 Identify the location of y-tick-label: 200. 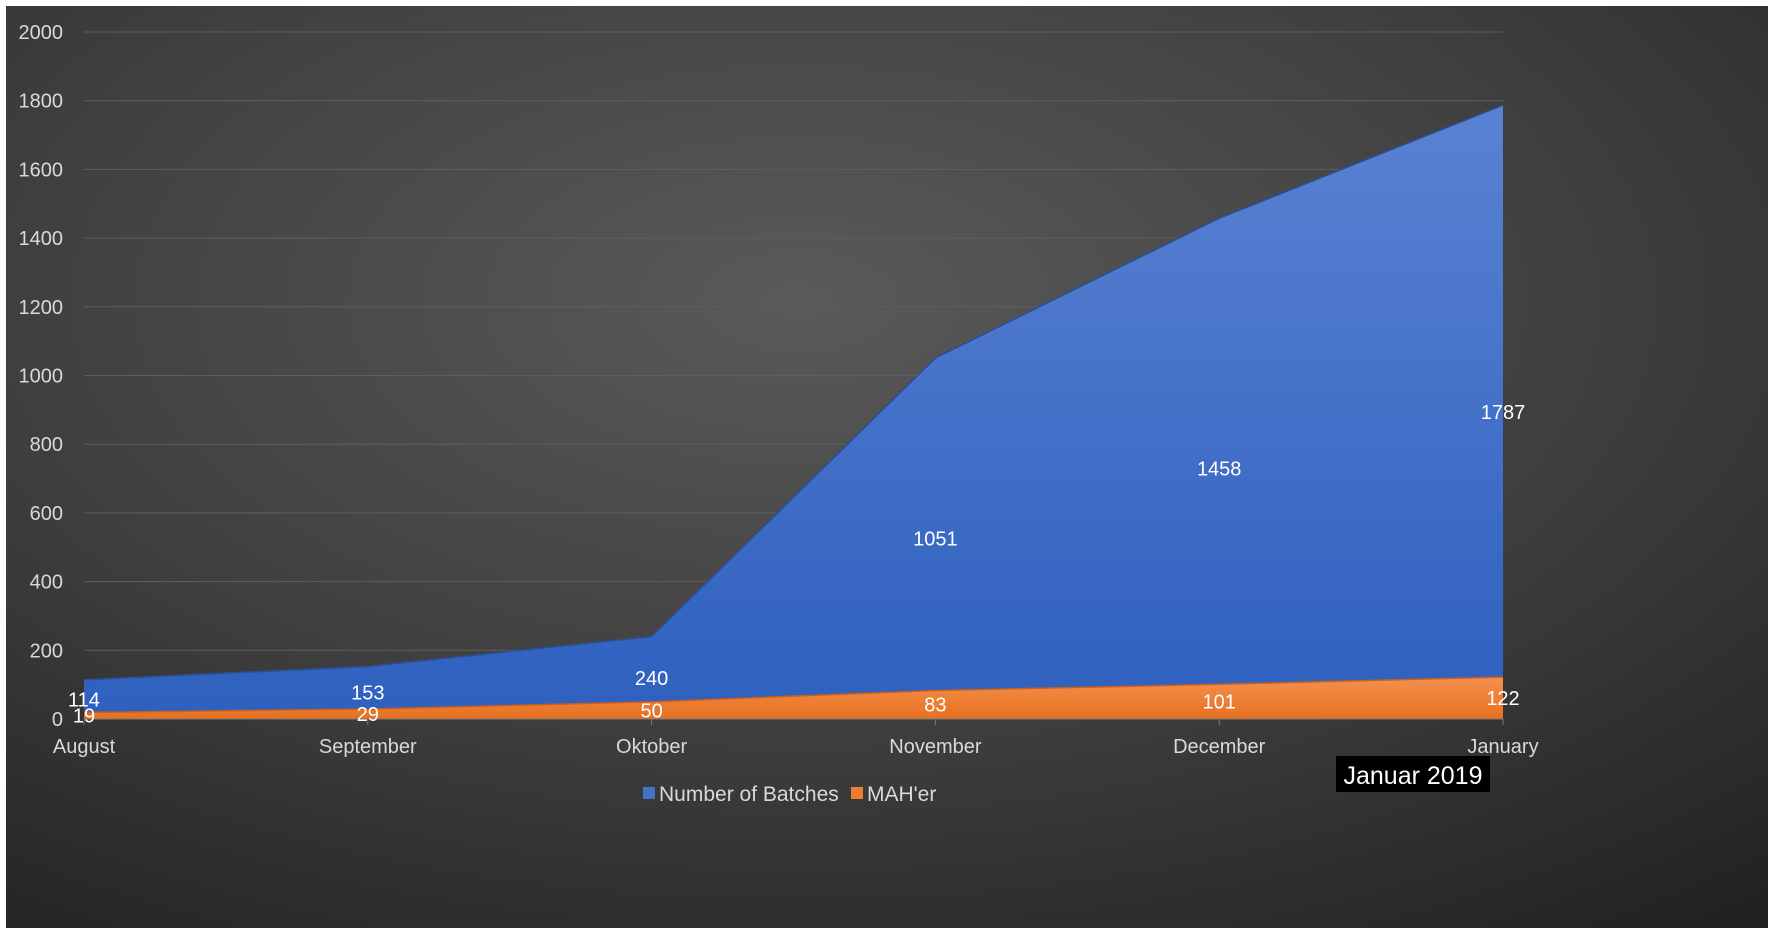
(46, 651).